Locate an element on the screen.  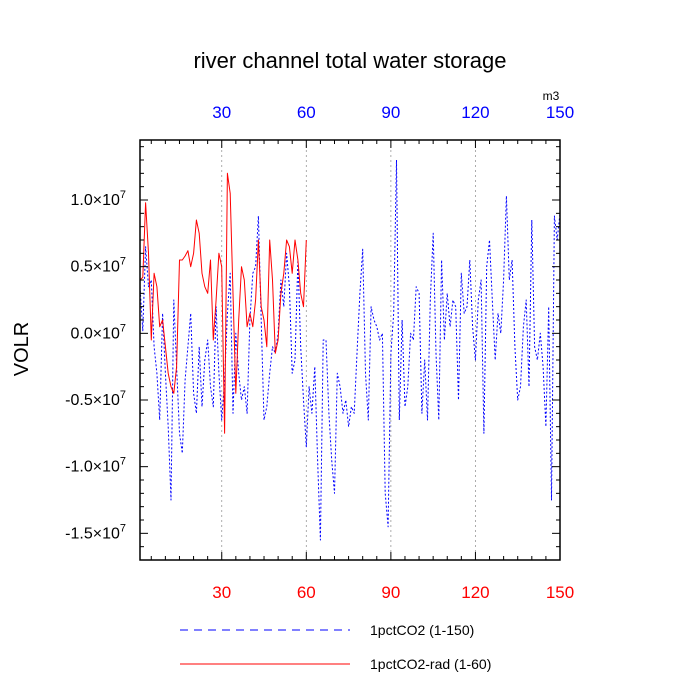
x-tick-label-bottom: 120 is located at coordinates (475, 592).